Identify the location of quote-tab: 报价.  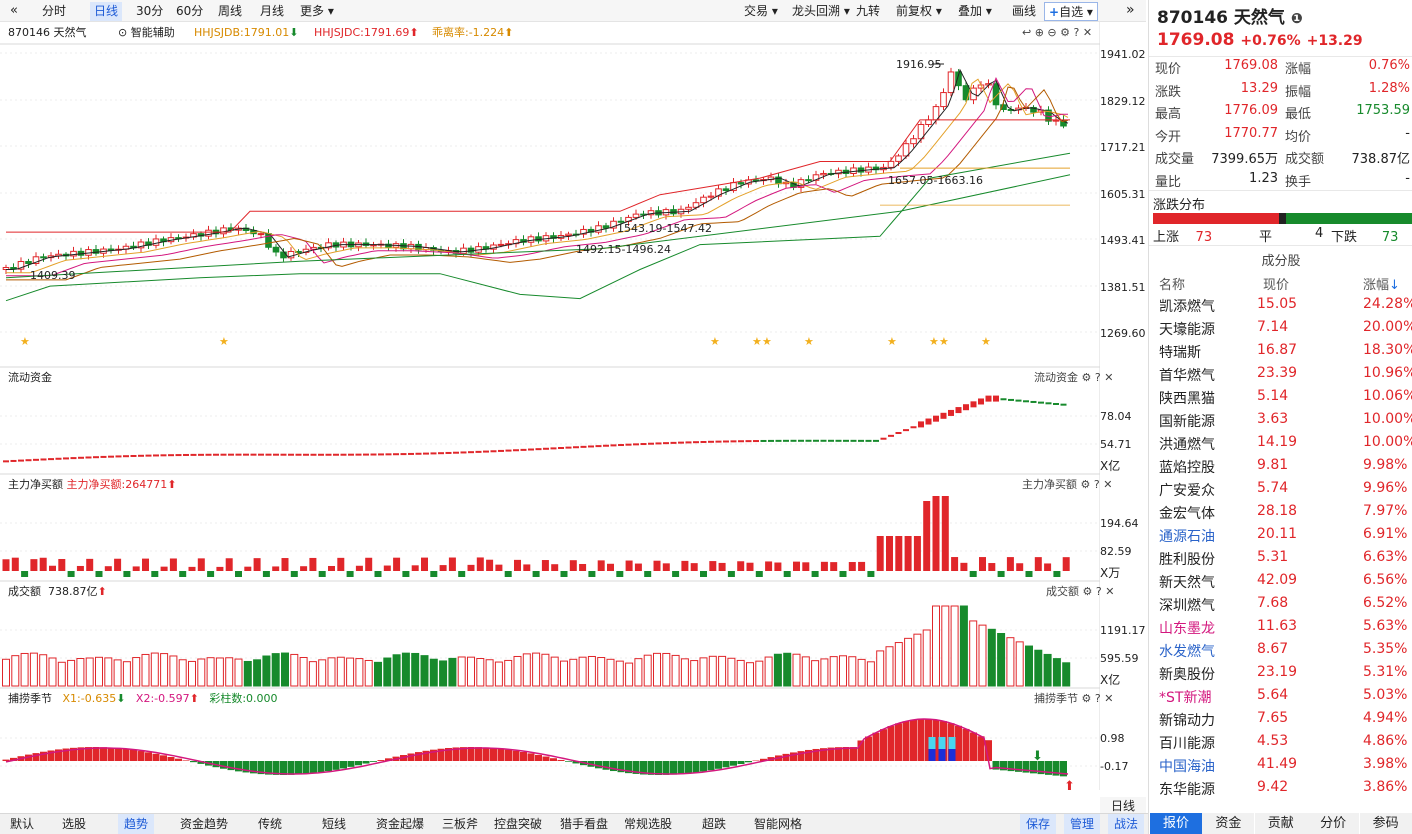
(1176, 823).